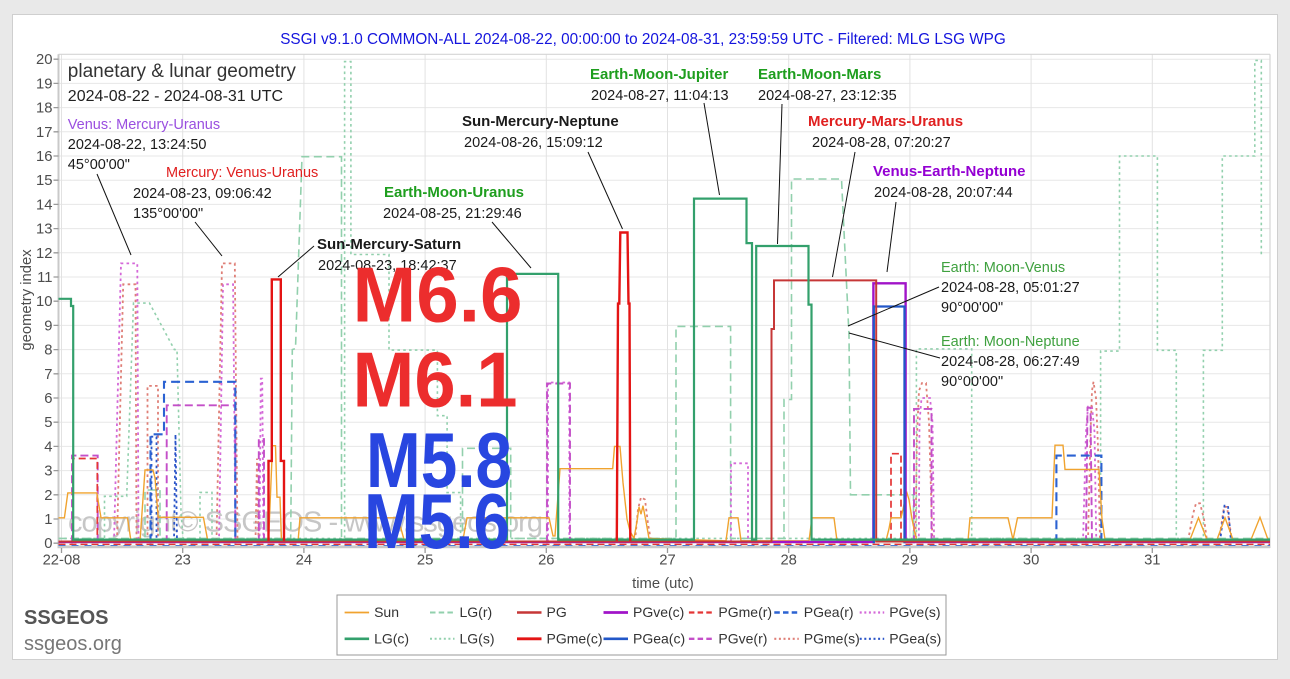  I want to click on svg-text: 8, so click(48, 351).